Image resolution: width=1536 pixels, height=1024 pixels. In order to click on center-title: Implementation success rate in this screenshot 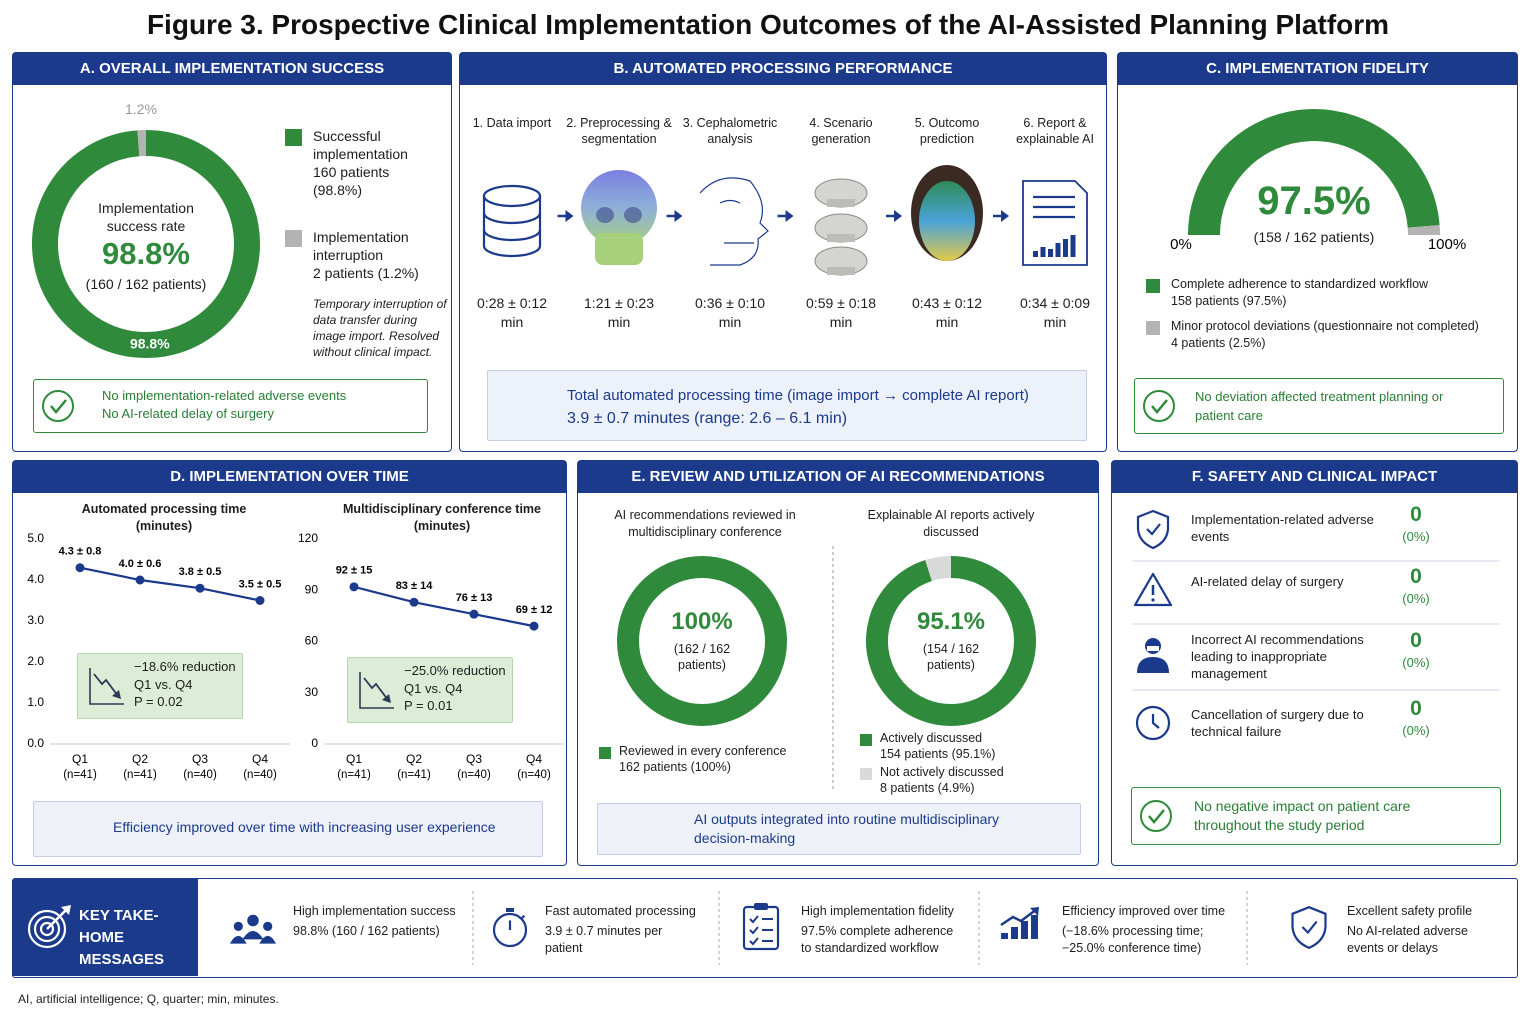, I will do `click(146, 217)`.